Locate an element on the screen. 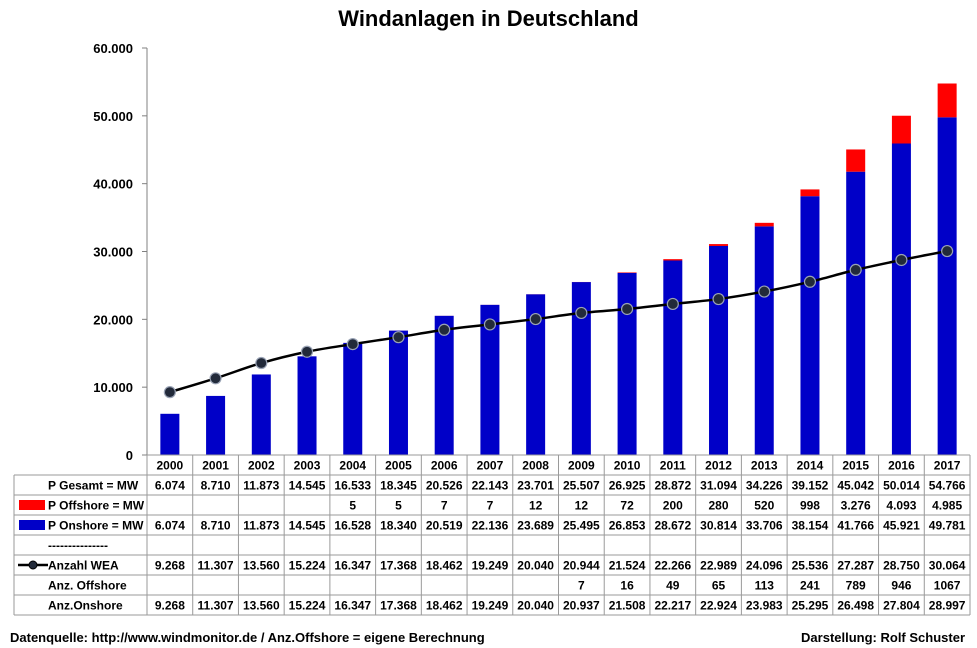 This screenshot has height=648, width=977. table-cell: 28.672 is located at coordinates (672, 526).